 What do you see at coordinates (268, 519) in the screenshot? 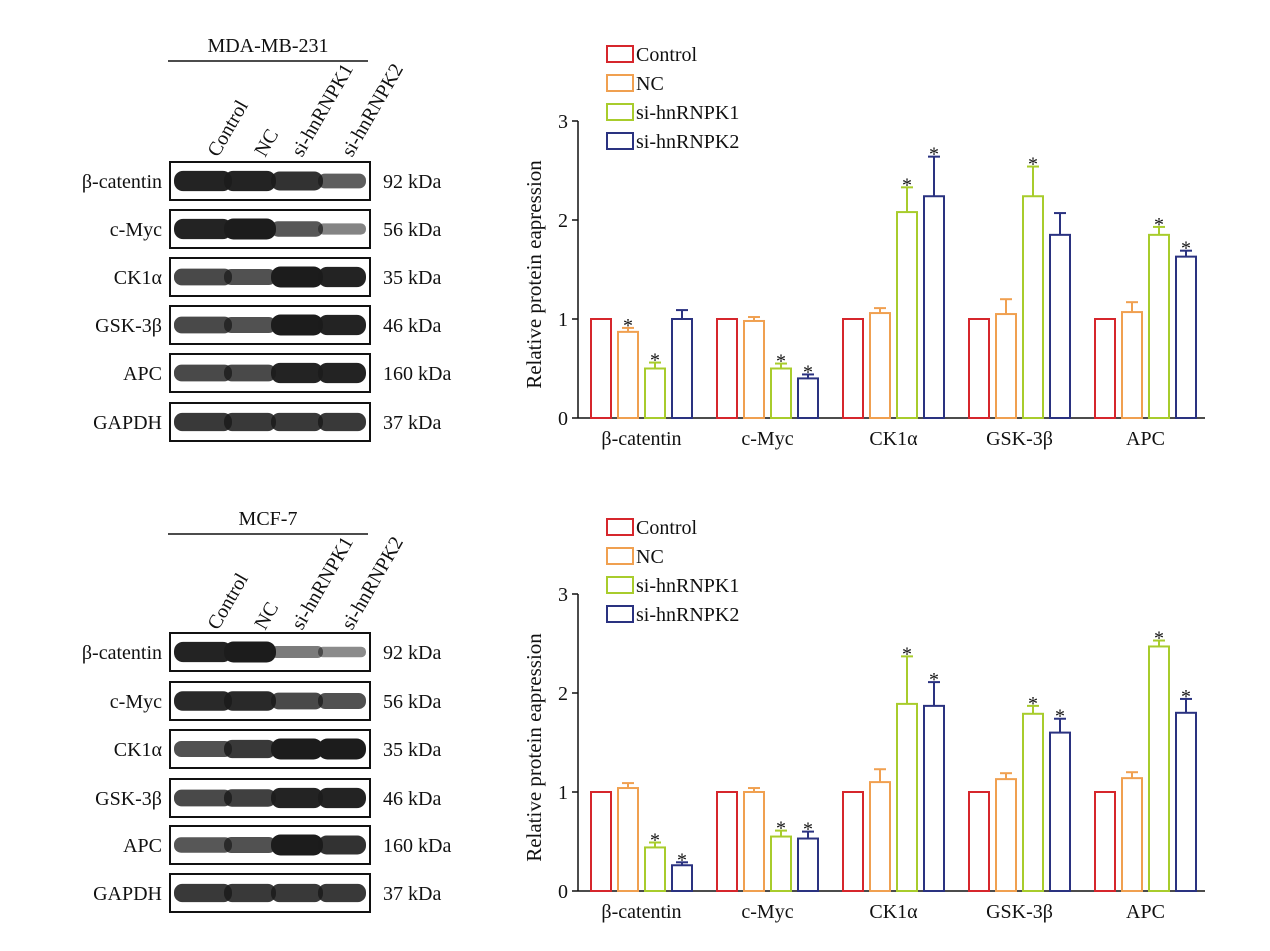
I see `cell-line-title: MCF-7` at bounding box center [268, 519].